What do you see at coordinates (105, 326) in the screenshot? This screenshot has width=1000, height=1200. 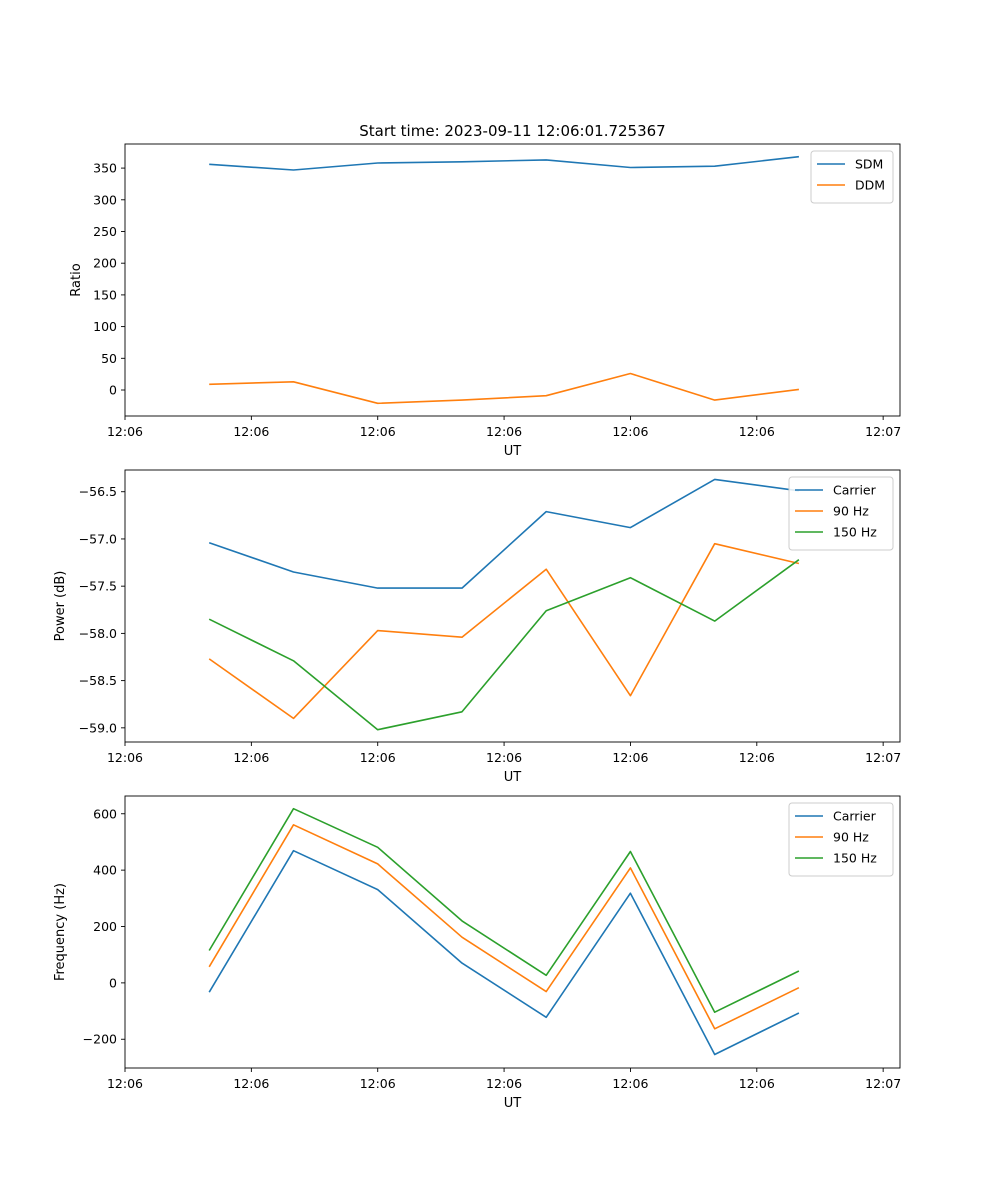 I see `y-tick-label: 100` at bounding box center [105, 326].